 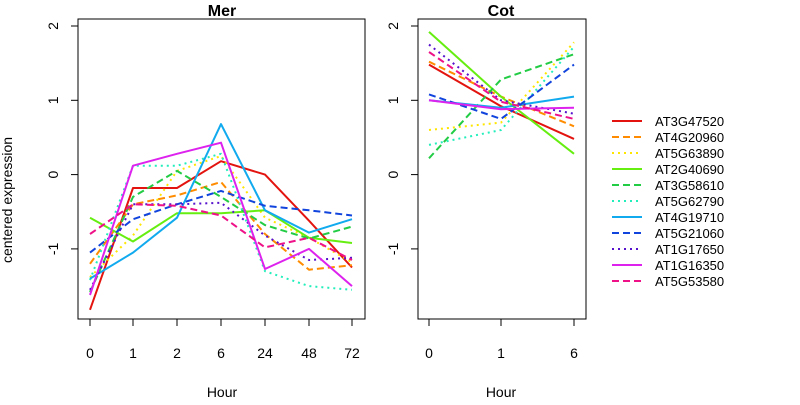 I want to click on series-line-at4g20960, so click(x=221, y=226).